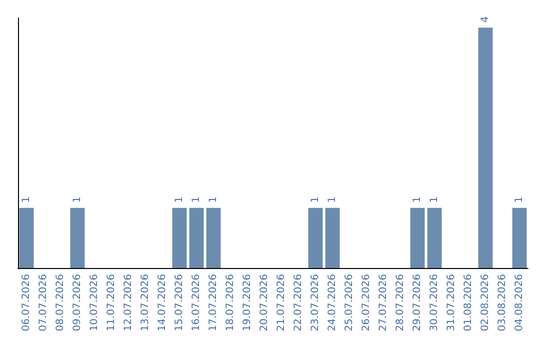 This screenshot has height=340, width=540. I want to click on x-tick-label: 18.07.2026, so click(230, 303).